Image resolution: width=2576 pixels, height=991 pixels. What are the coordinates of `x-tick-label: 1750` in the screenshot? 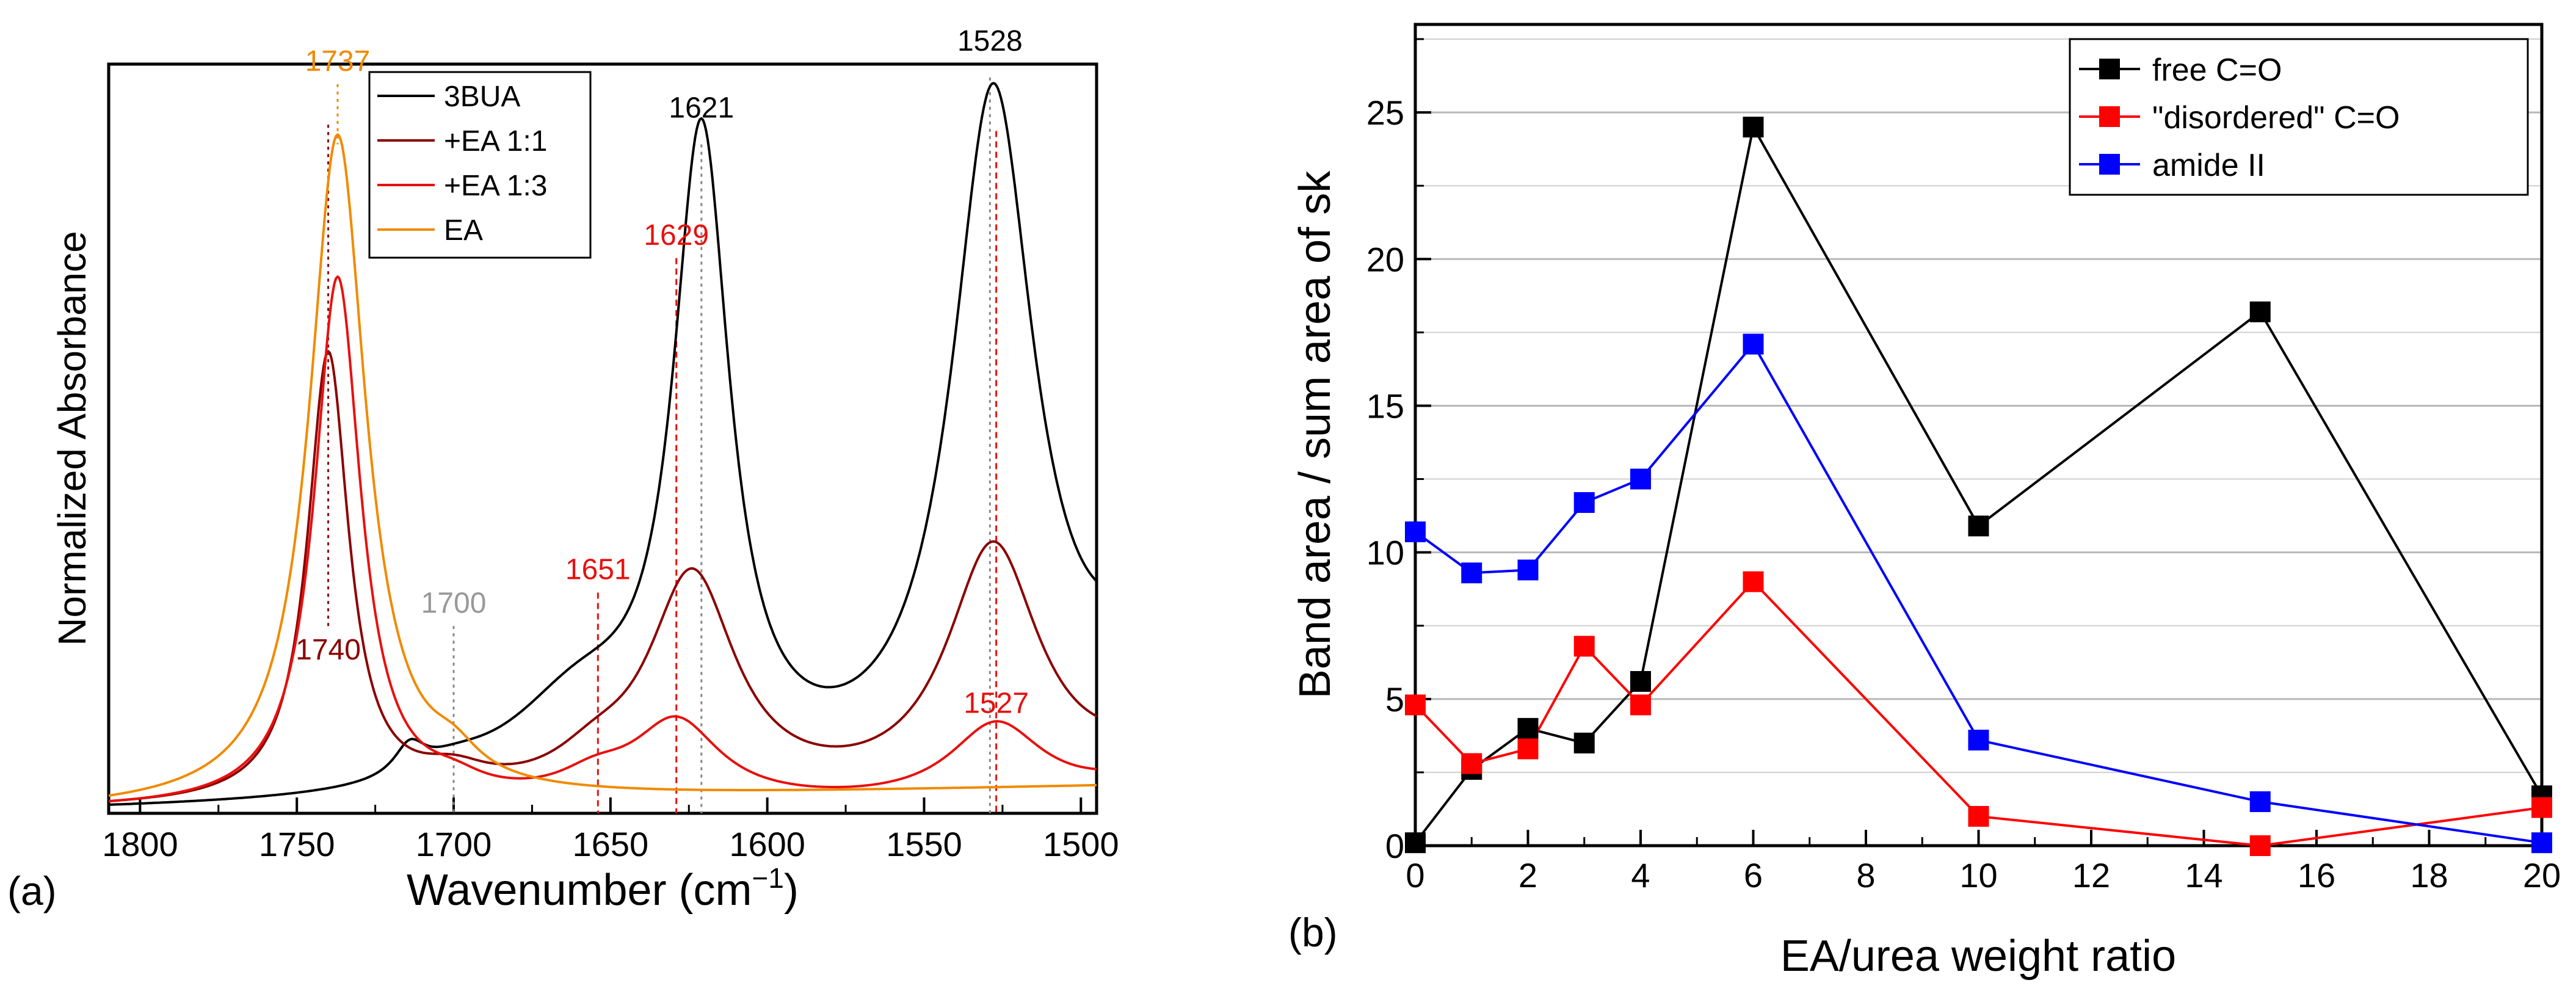 It's located at (297, 844).